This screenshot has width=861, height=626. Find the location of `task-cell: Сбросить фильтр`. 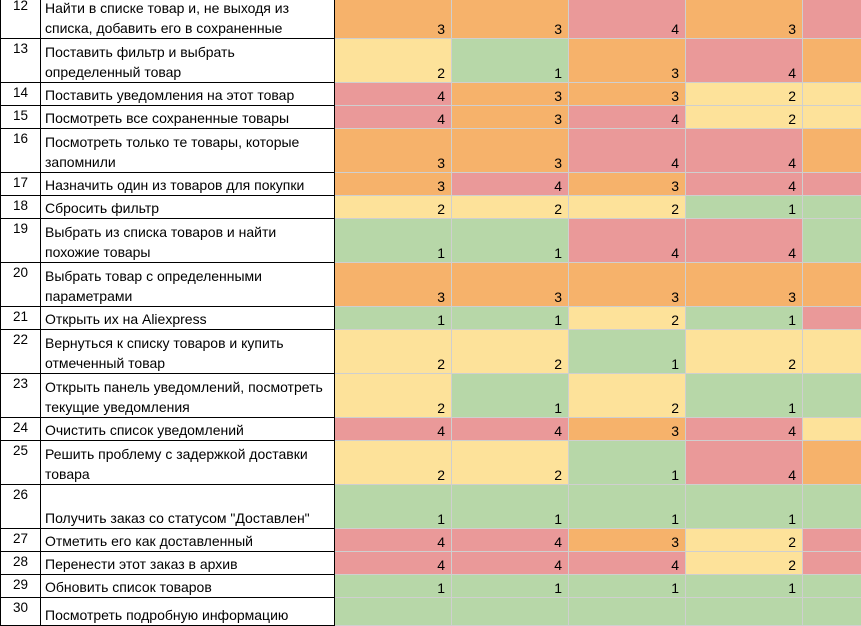

task-cell: Сбросить фильтр is located at coordinates (188, 207).